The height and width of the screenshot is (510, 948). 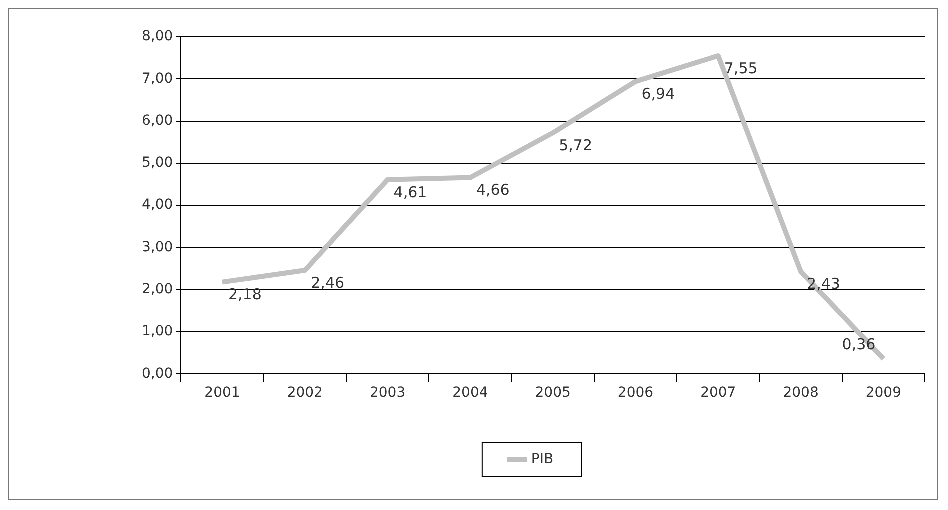 What do you see at coordinates (859, 344) in the screenshot?
I see `data-label: 0,36` at bounding box center [859, 344].